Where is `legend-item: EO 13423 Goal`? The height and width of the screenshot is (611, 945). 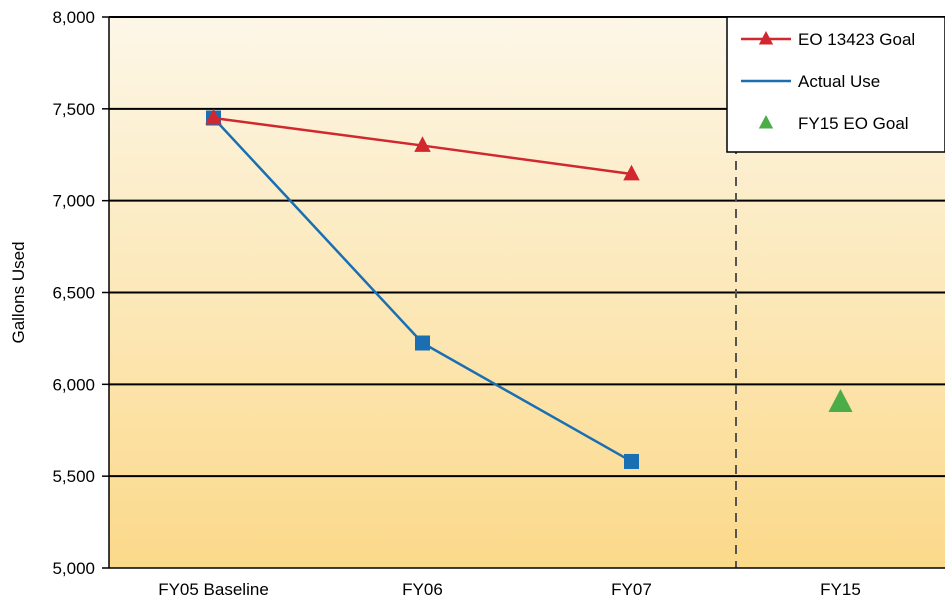
legend-item: EO 13423 Goal is located at coordinates (828, 39).